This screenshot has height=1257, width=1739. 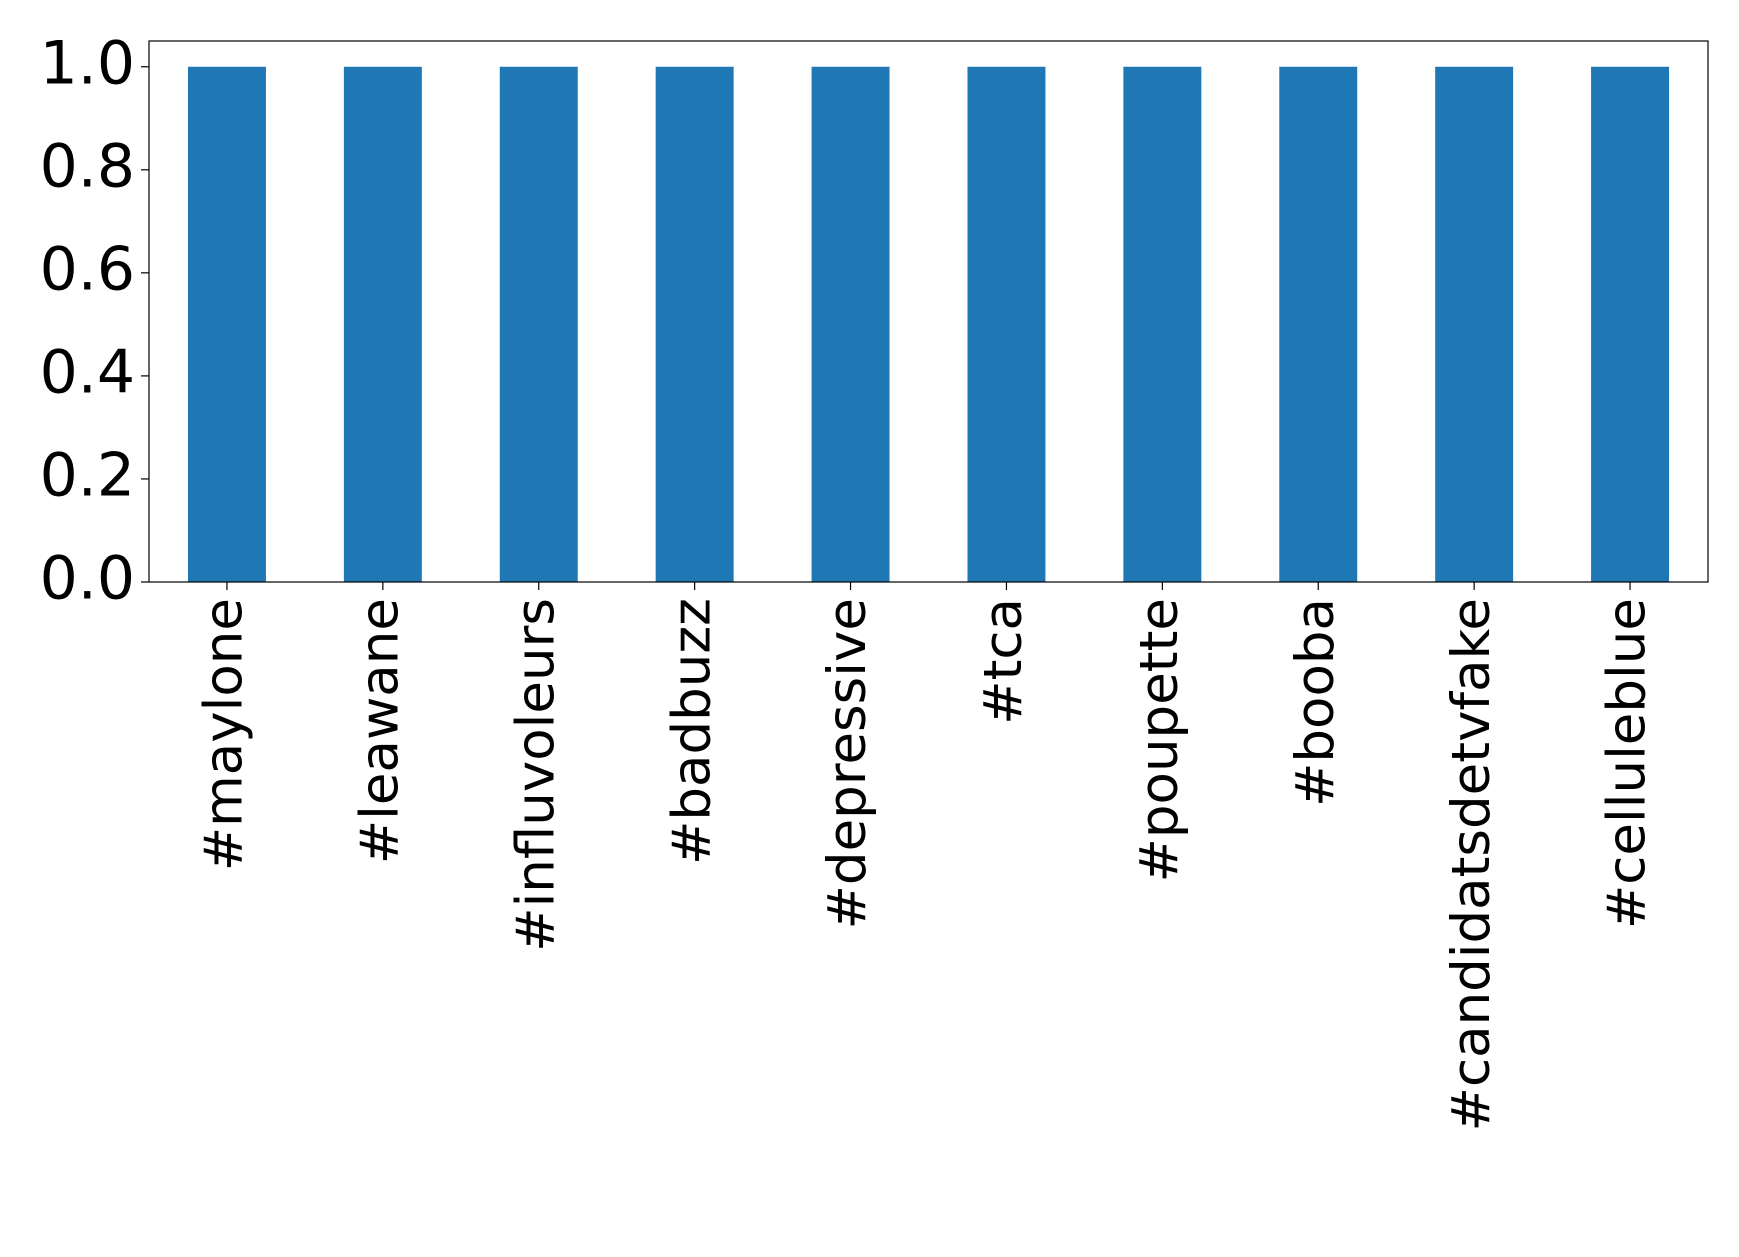 I want to click on x-tick-label: #candidatsdetvfake, so click(x=1471, y=864).